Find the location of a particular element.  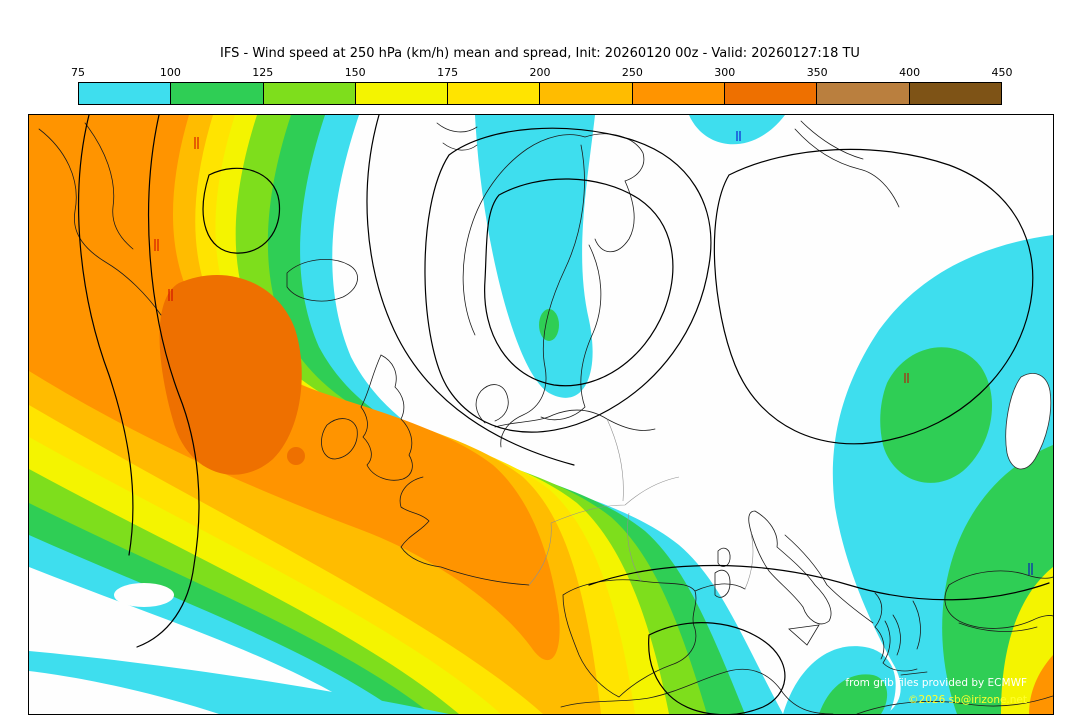

colorbar-tick-label: 150 is located at coordinates (355, 72).